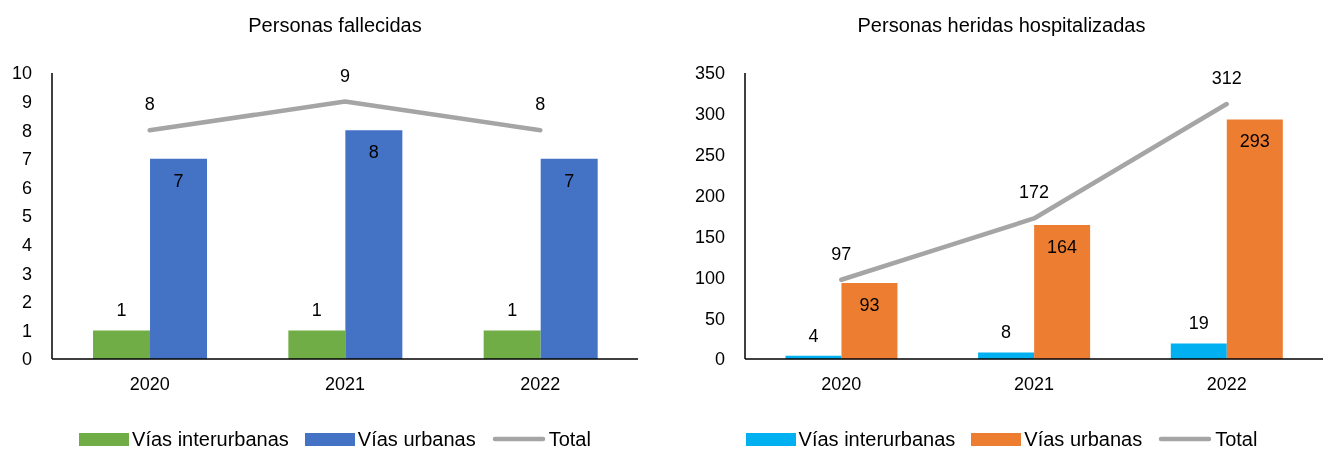  I want to click on y-tick-label: 3, so click(26, 273).